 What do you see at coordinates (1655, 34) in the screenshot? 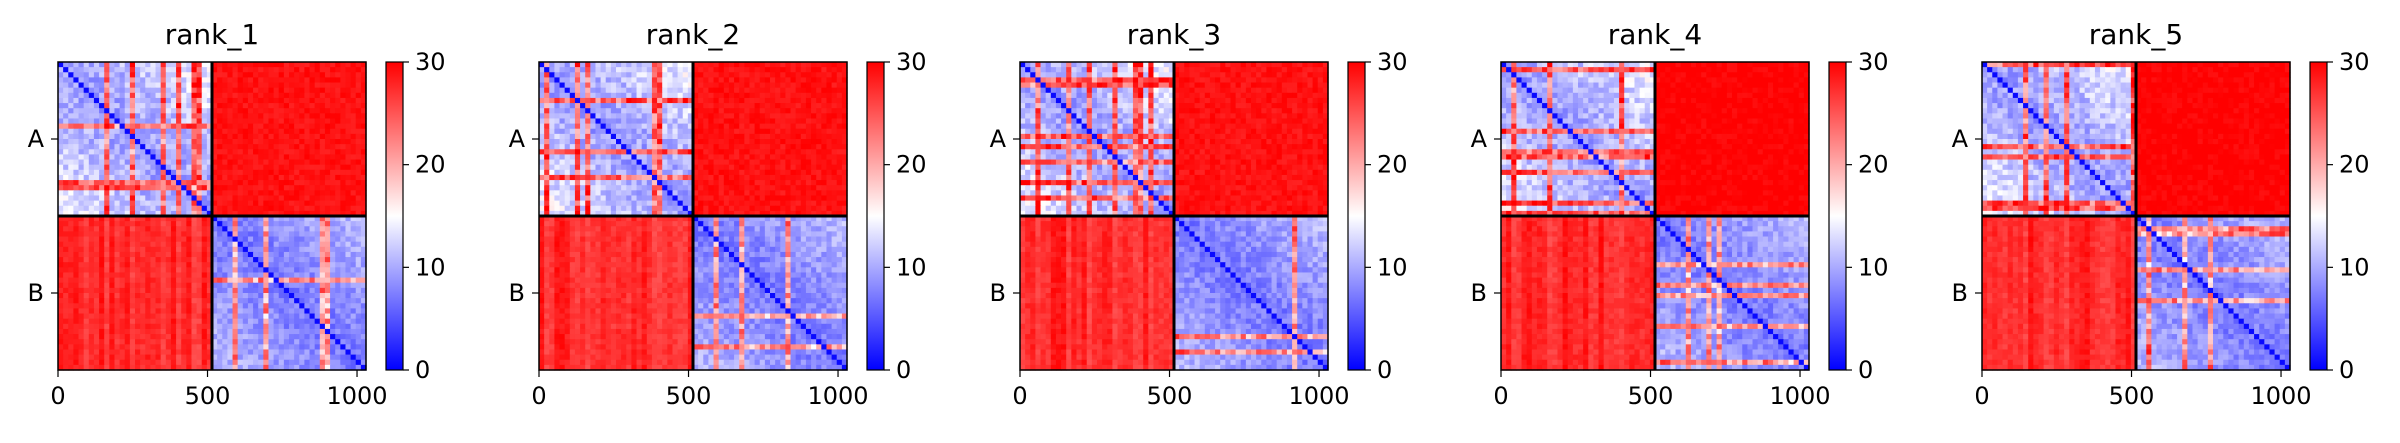
I see `panel-title: rank_4` at bounding box center [1655, 34].